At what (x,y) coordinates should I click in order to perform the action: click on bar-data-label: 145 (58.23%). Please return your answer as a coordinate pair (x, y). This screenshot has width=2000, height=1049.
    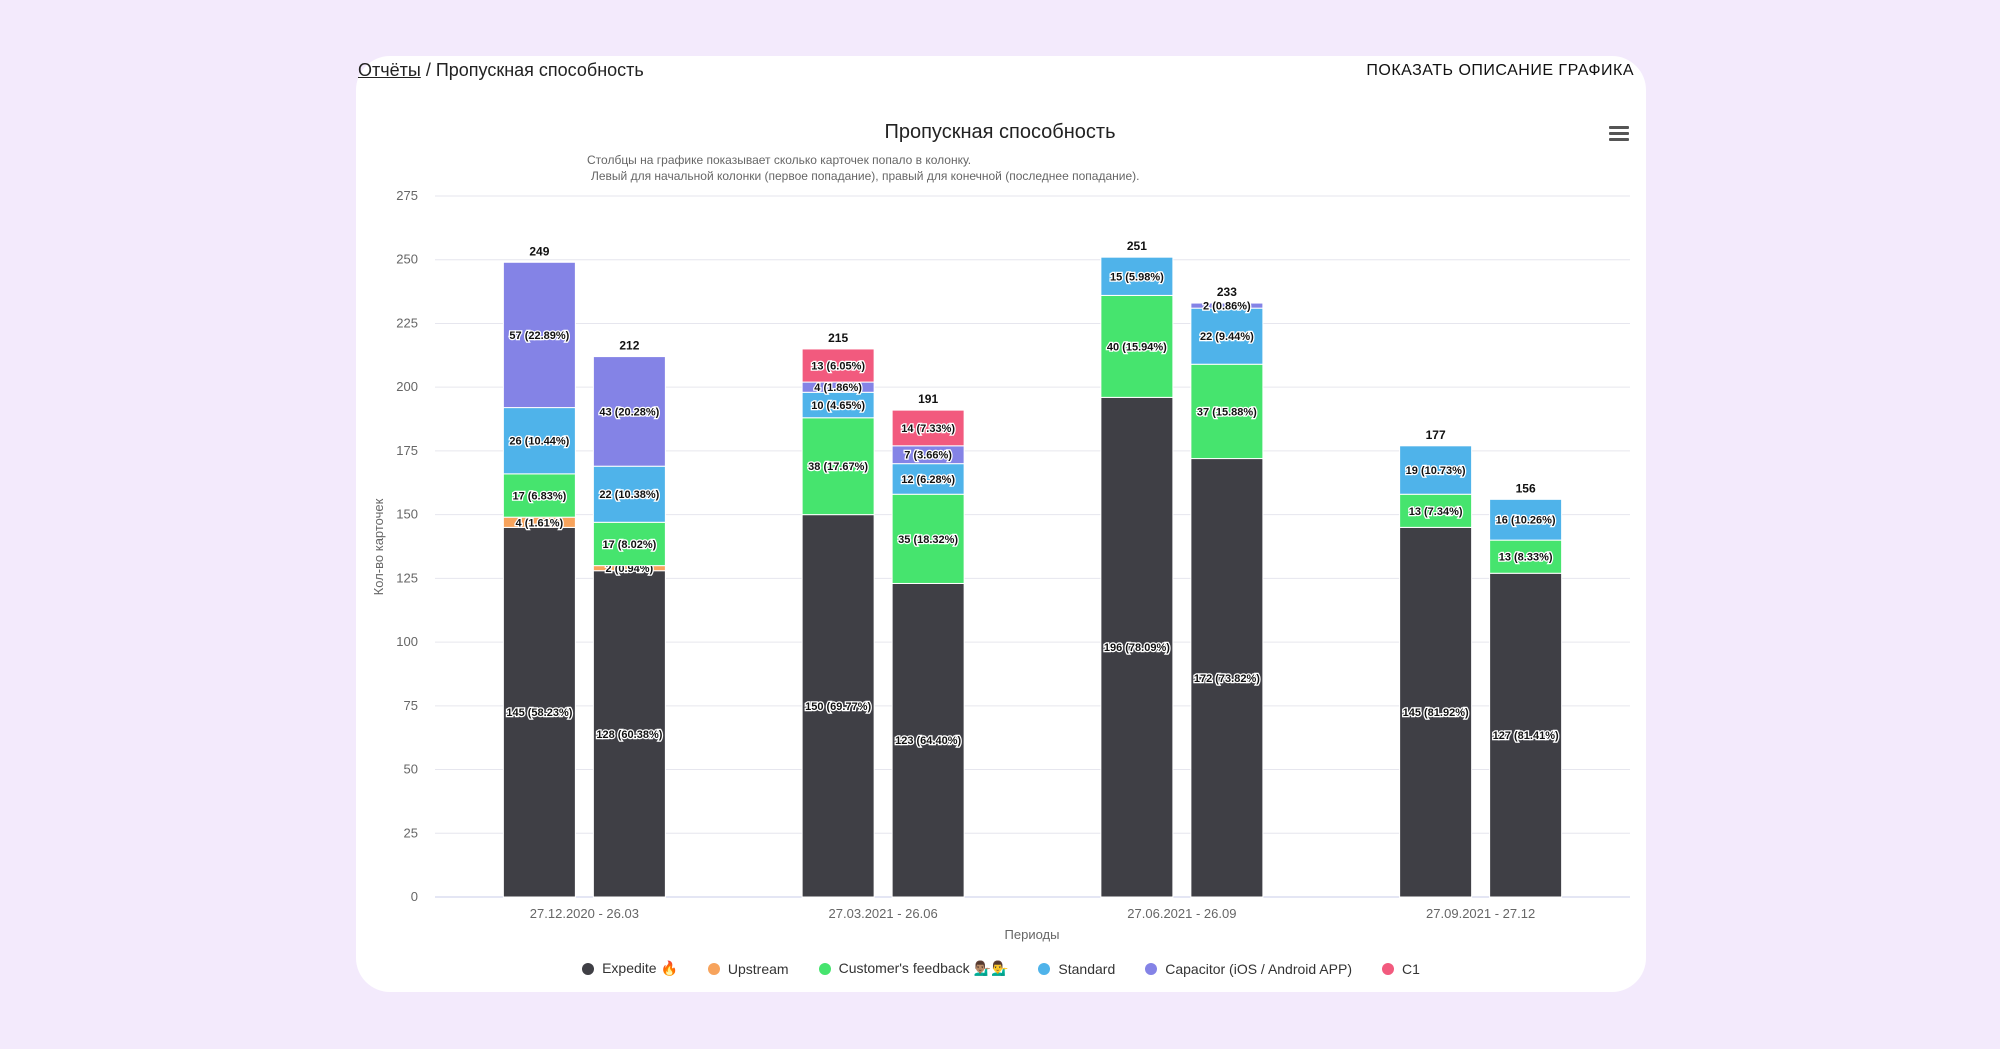
    Looking at the image, I should click on (539, 713).